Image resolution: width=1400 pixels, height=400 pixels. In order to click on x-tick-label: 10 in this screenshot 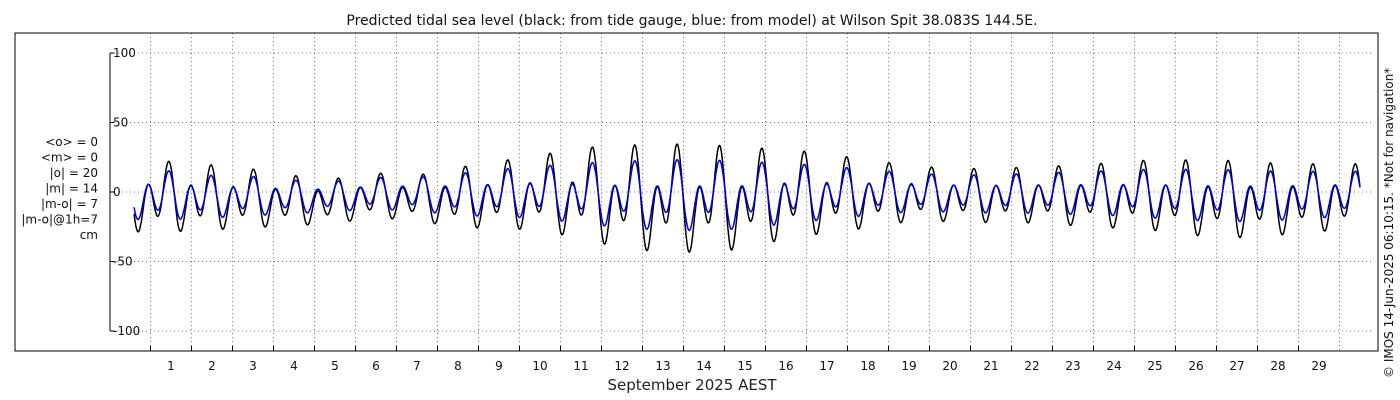, I will do `click(539, 366)`.